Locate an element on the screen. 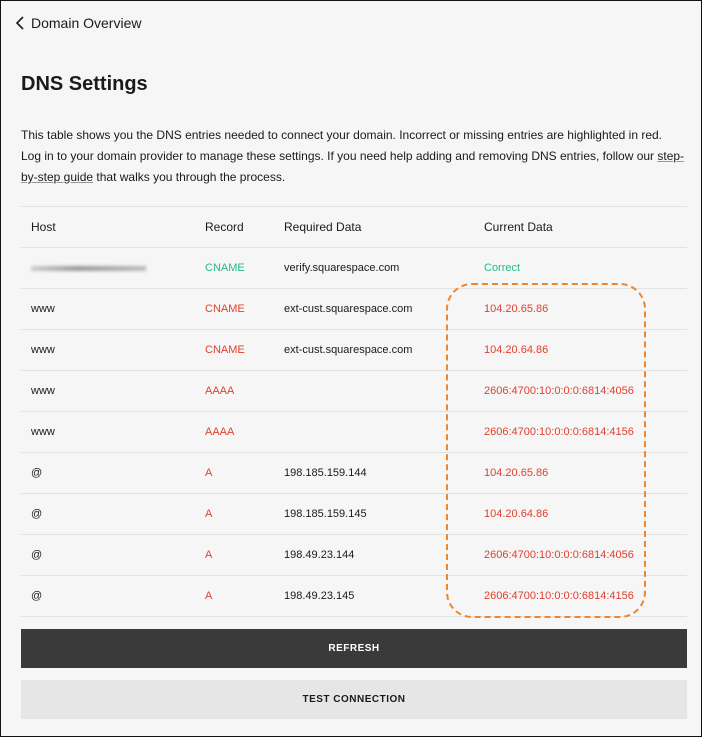  required-data-cell: 198.185.159.145 is located at coordinates (325, 514).